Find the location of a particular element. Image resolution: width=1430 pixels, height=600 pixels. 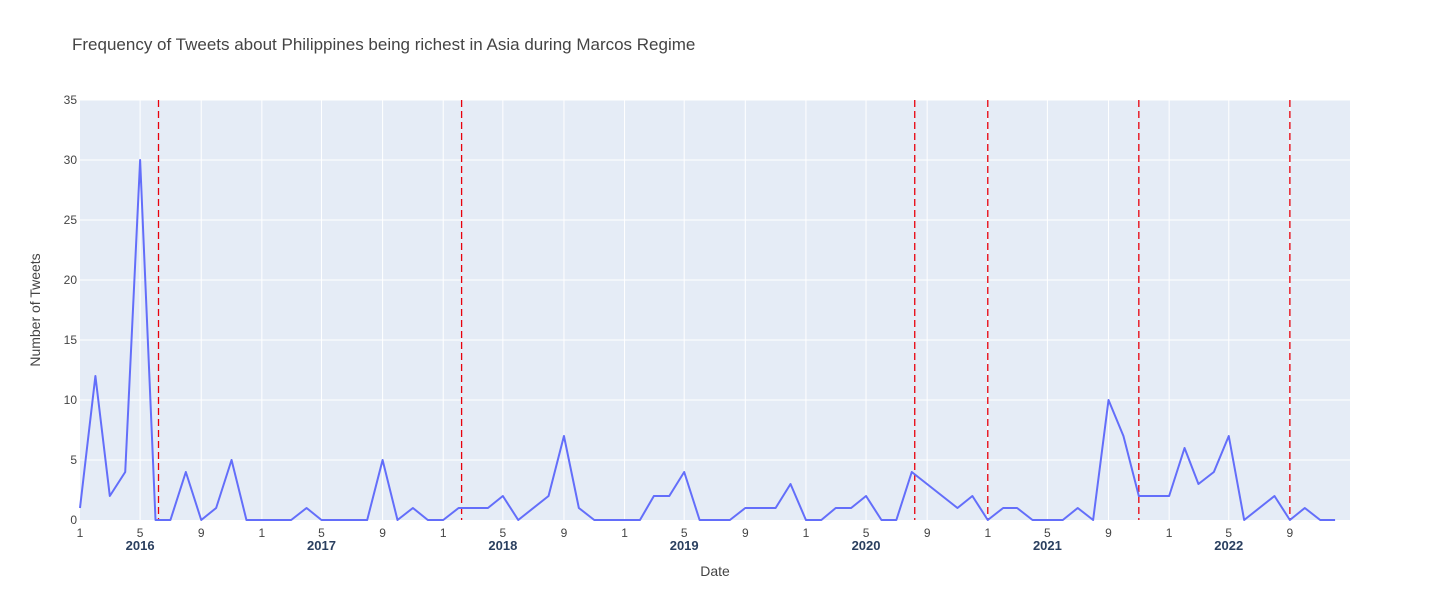

y-tick-label: 25 is located at coordinates (71, 220).